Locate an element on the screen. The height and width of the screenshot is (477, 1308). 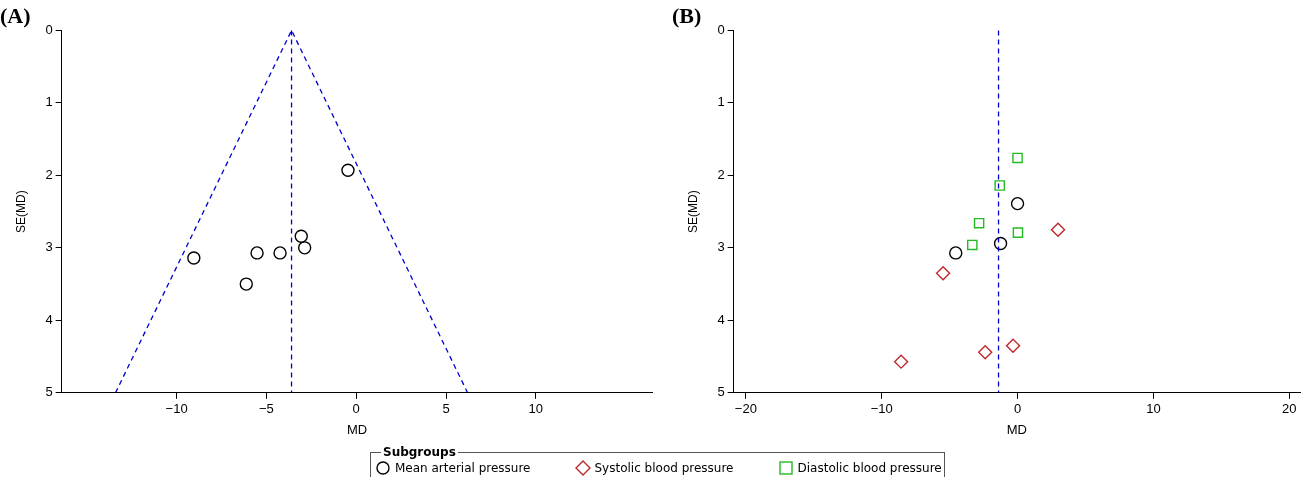
legend-title: Subgroups is located at coordinates (419, 452).